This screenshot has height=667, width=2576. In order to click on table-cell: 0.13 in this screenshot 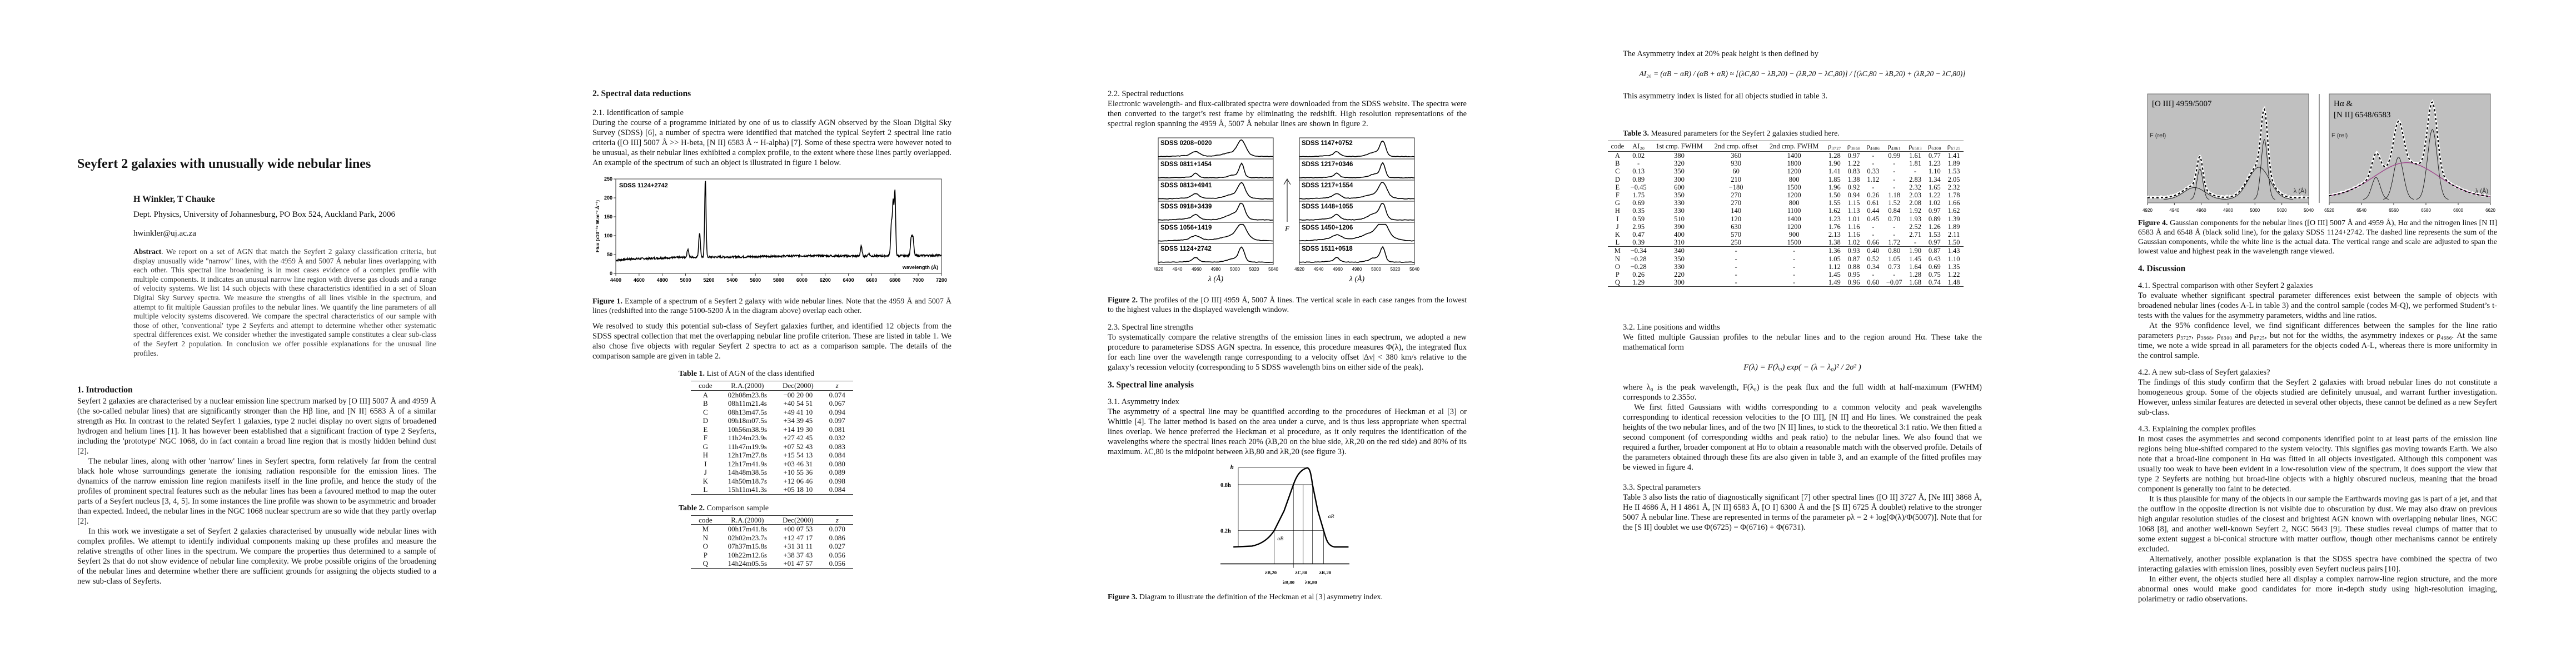, I will do `click(1638, 171)`.